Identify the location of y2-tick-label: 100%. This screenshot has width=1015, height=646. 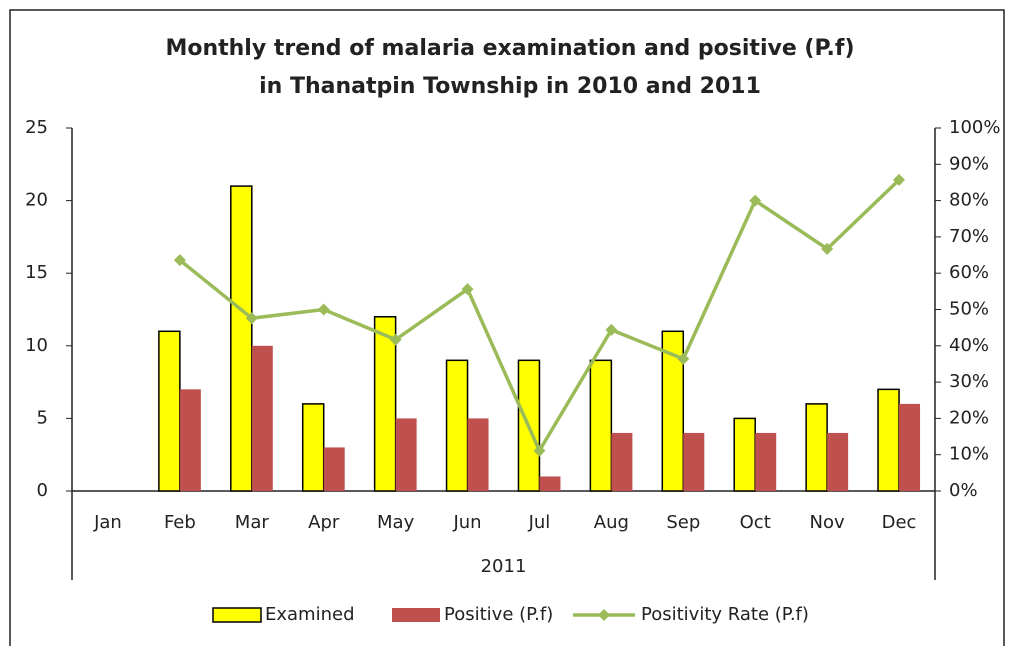
(974, 127).